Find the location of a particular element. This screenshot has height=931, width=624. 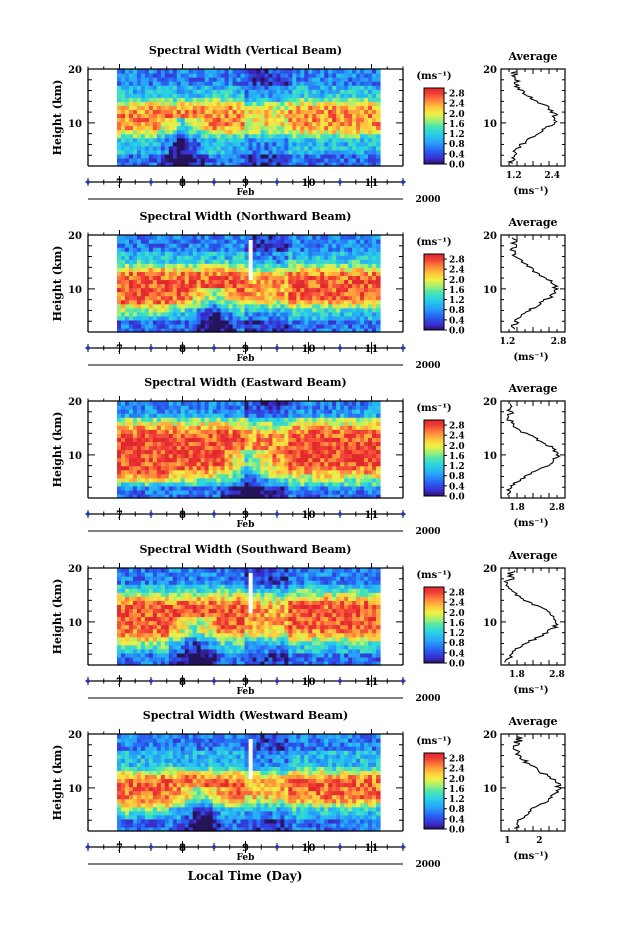

colorbar-tick-label: 2.4 is located at coordinates (457, 105).